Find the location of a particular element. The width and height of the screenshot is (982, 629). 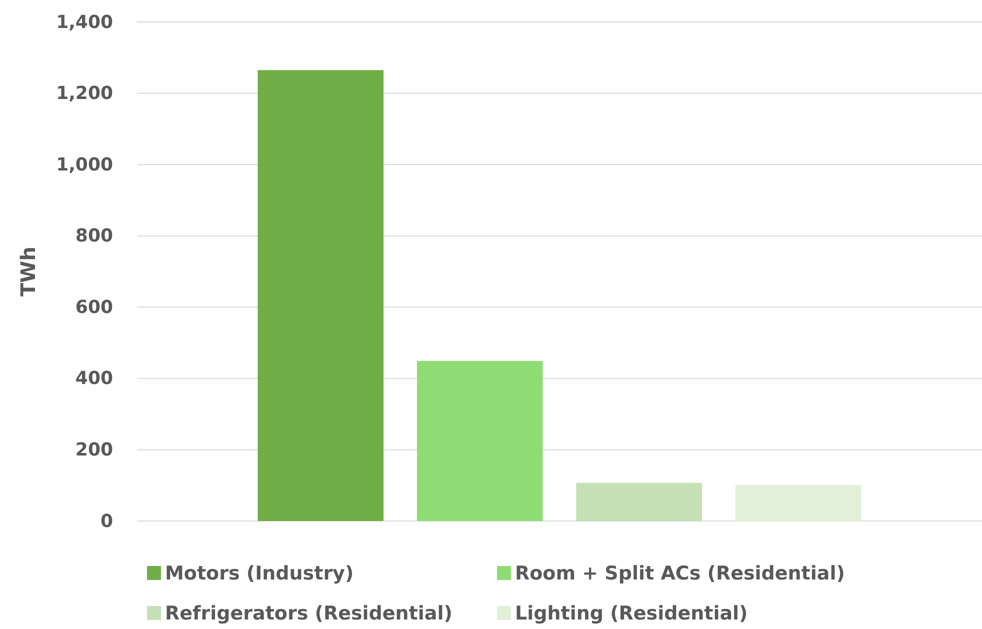

legend-label: Refrigerators (Residential) is located at coordinates (308, 613).